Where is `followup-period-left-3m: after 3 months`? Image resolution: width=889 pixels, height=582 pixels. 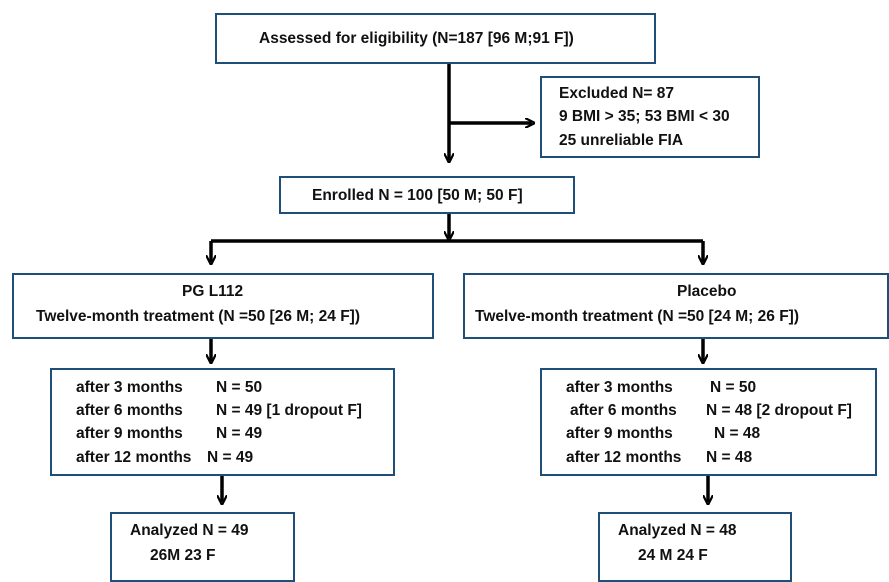 followup-period-left-3m: after 3 months is located at coordinates (129, 387).